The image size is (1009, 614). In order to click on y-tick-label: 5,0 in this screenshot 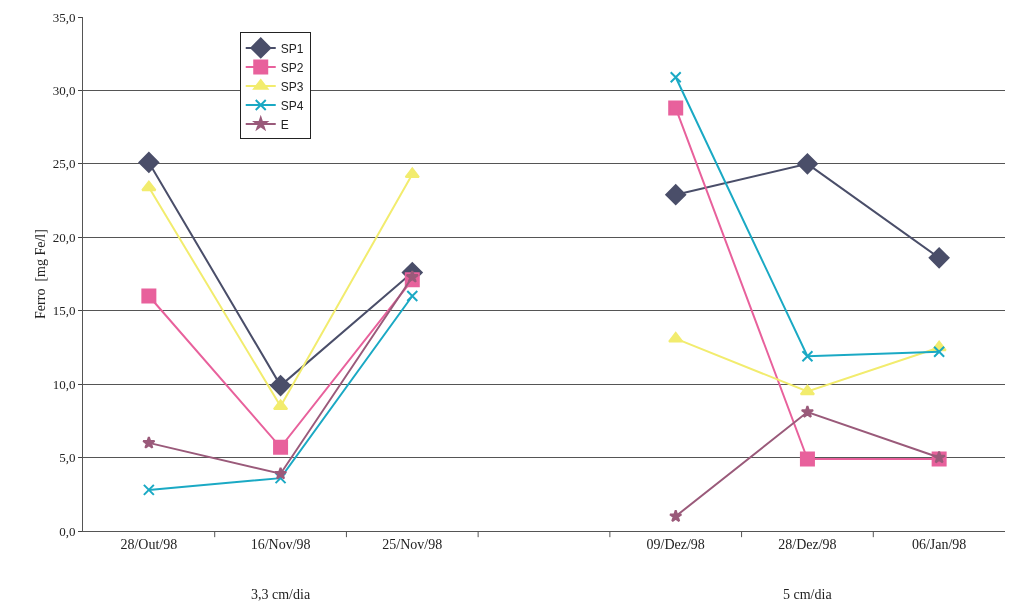, I will do `click(67, 458)`.